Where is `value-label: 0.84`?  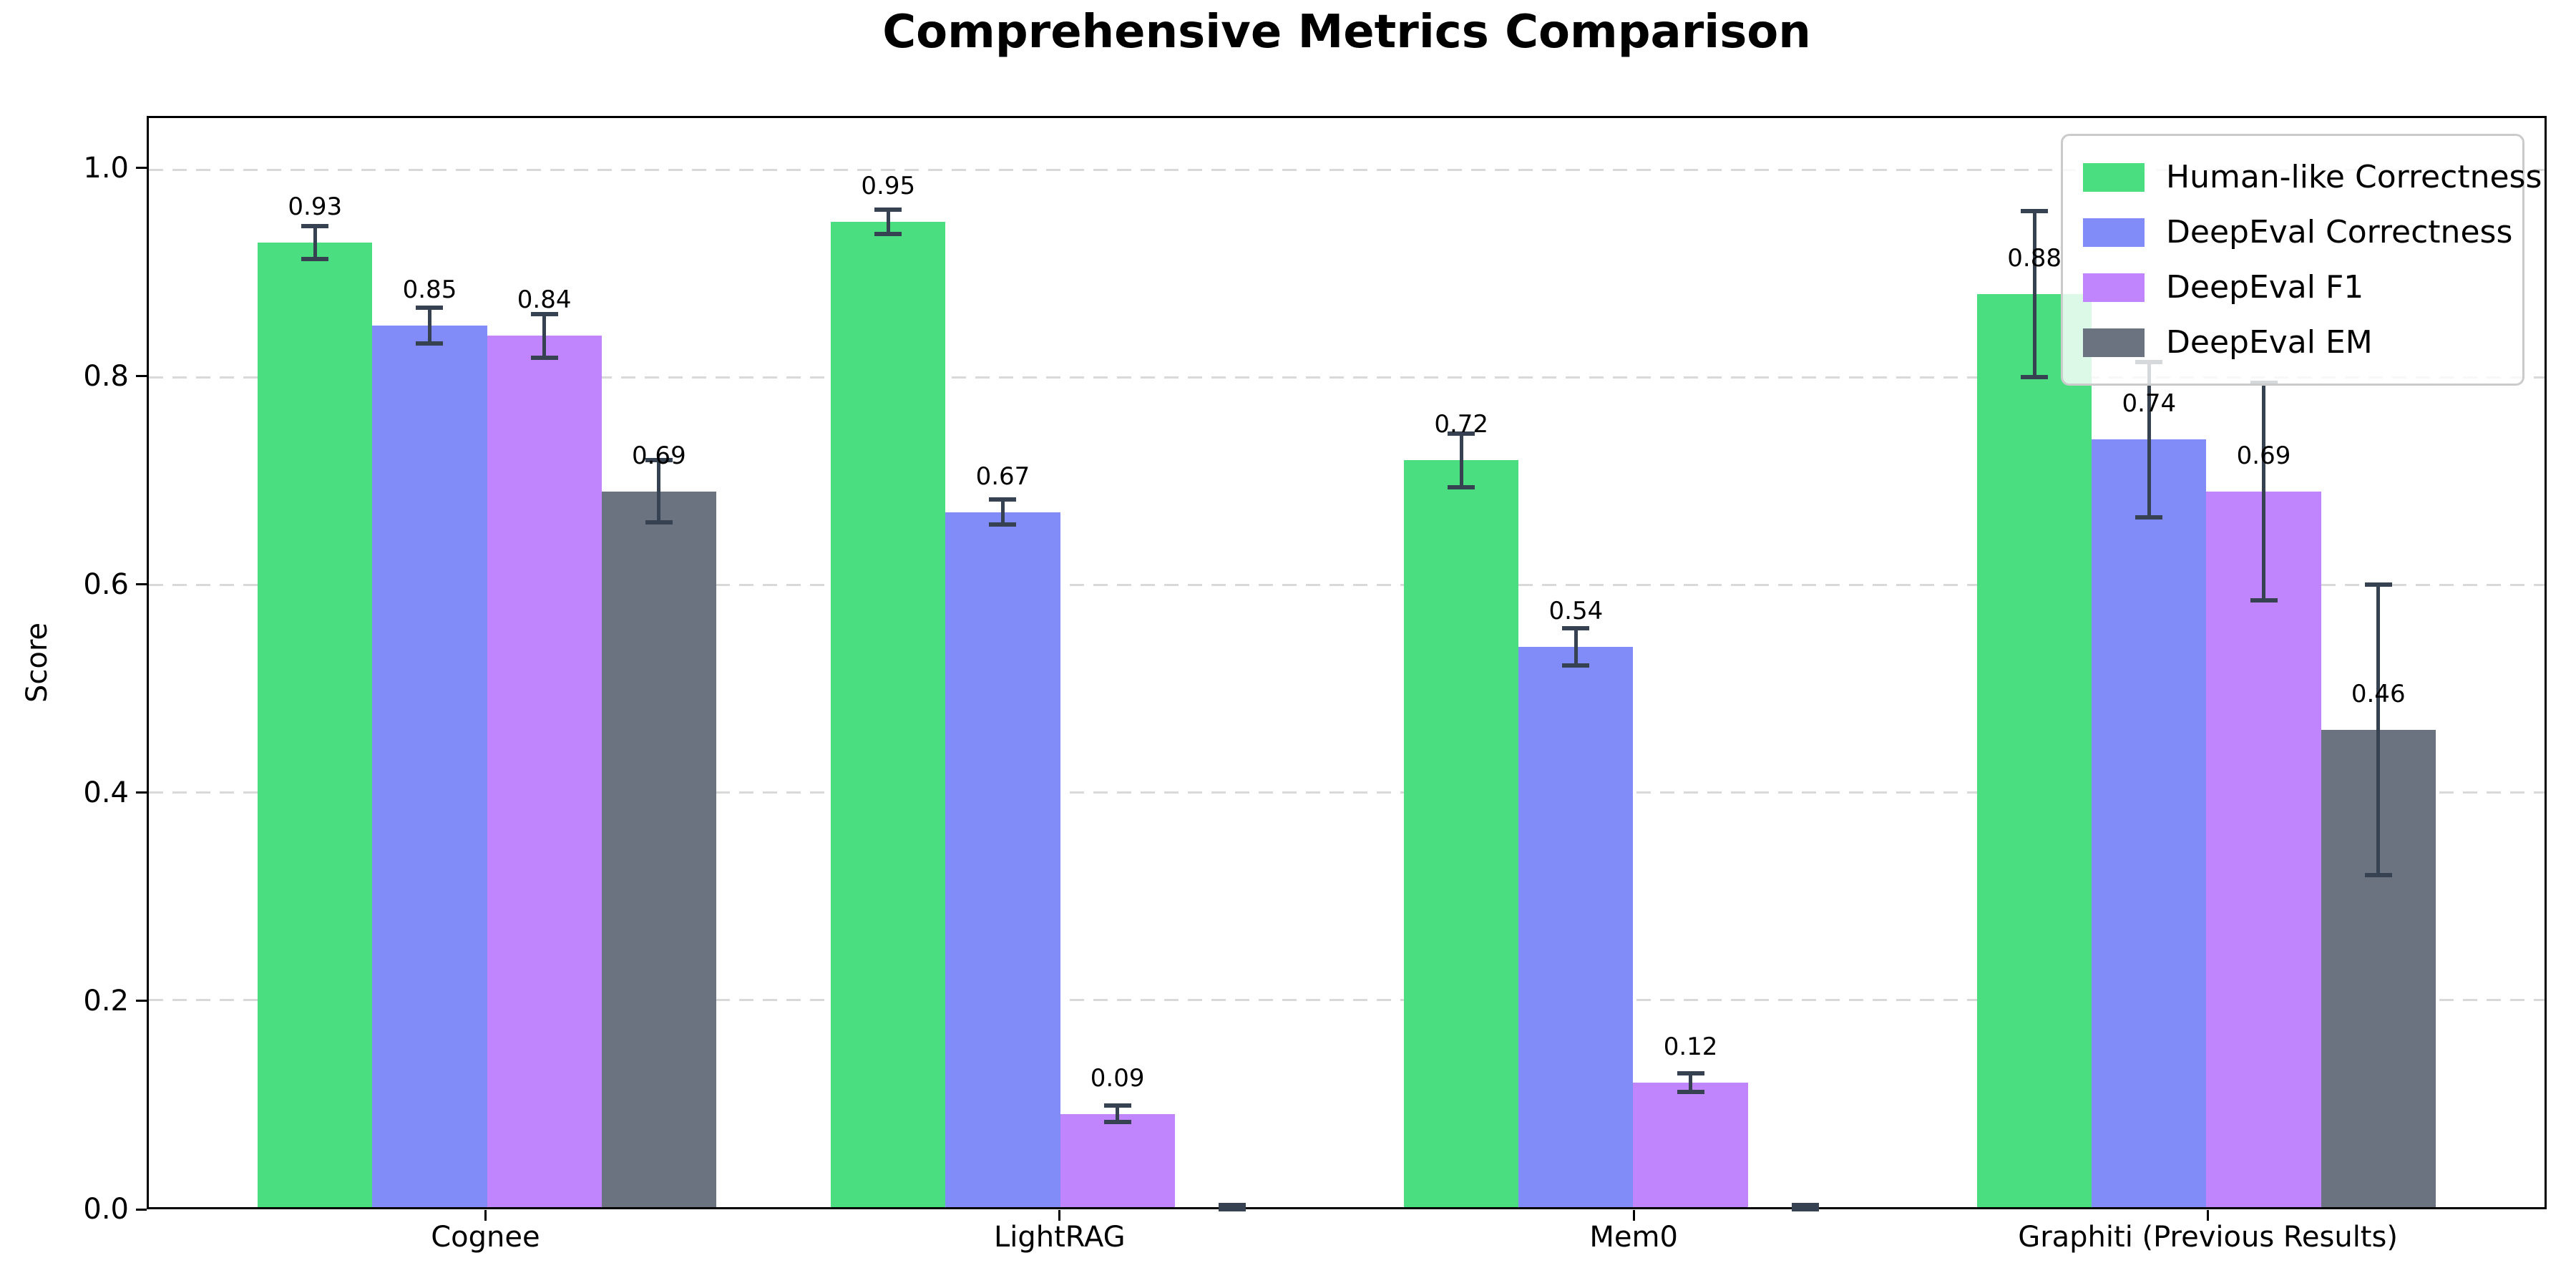 value-label: 0.84 is located at coordinates (544, 300).